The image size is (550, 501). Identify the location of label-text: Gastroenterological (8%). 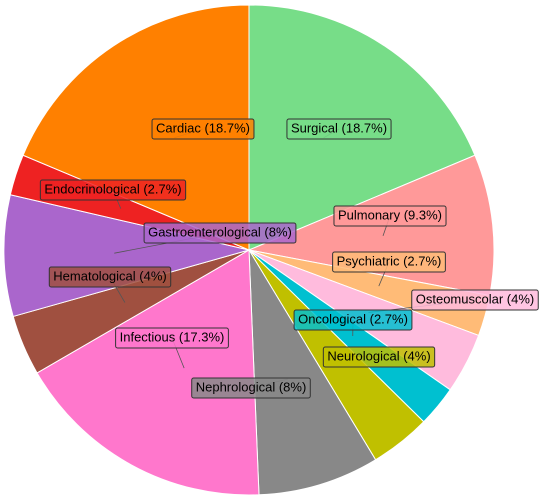
(220, 231).